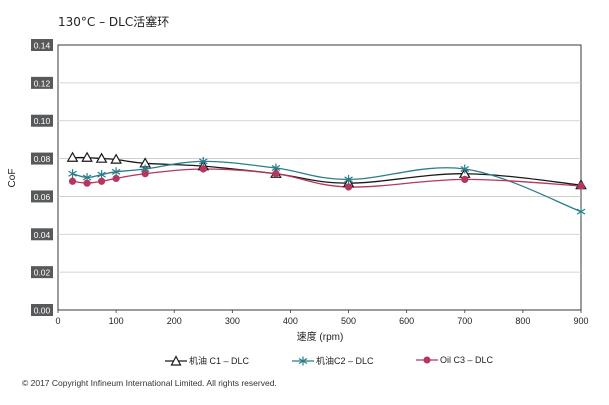 This screenshot has width=609, height=405. I want to click on y-tick-labels: 0.00 0.02 0.04 0.06 0.08 0.10 0.12 0.14, so click(42, 177).